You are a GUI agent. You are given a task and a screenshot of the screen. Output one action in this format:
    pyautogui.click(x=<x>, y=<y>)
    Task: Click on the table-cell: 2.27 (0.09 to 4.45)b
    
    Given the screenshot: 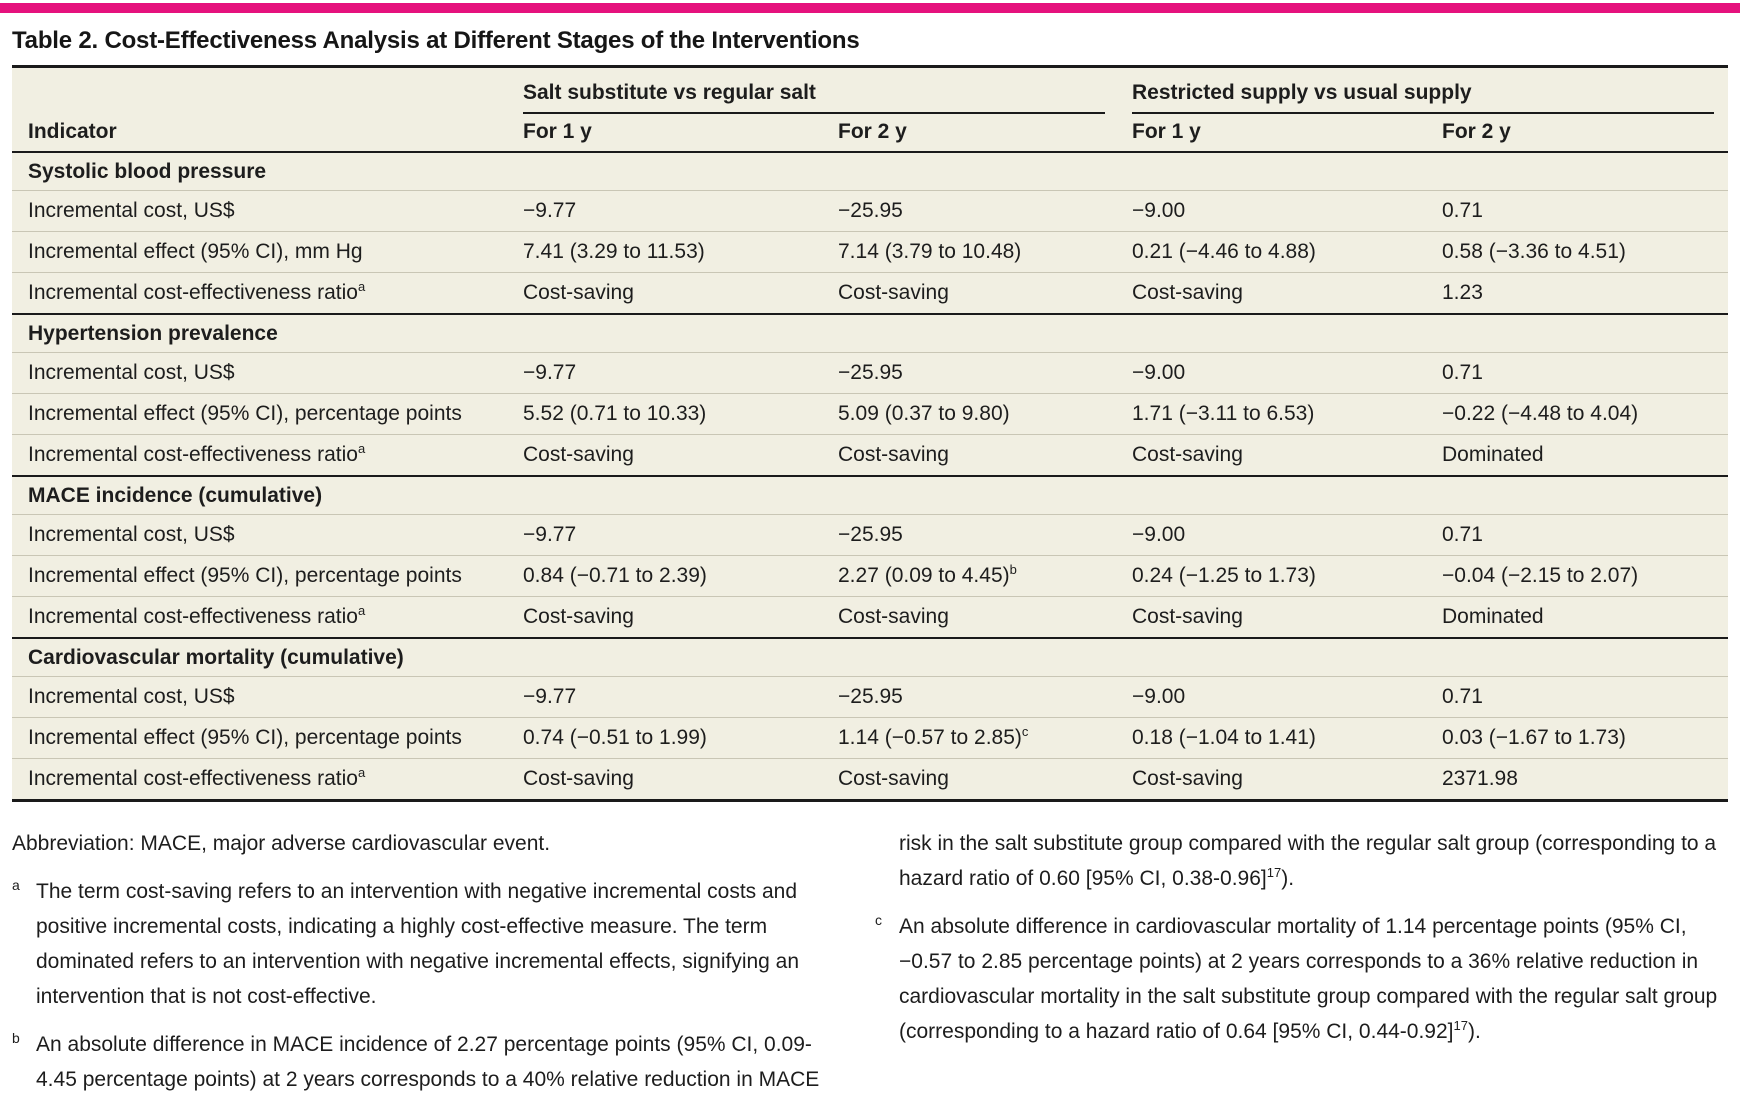 What is the action you would take?
    pyautogui.click(x=927, y=574)
    